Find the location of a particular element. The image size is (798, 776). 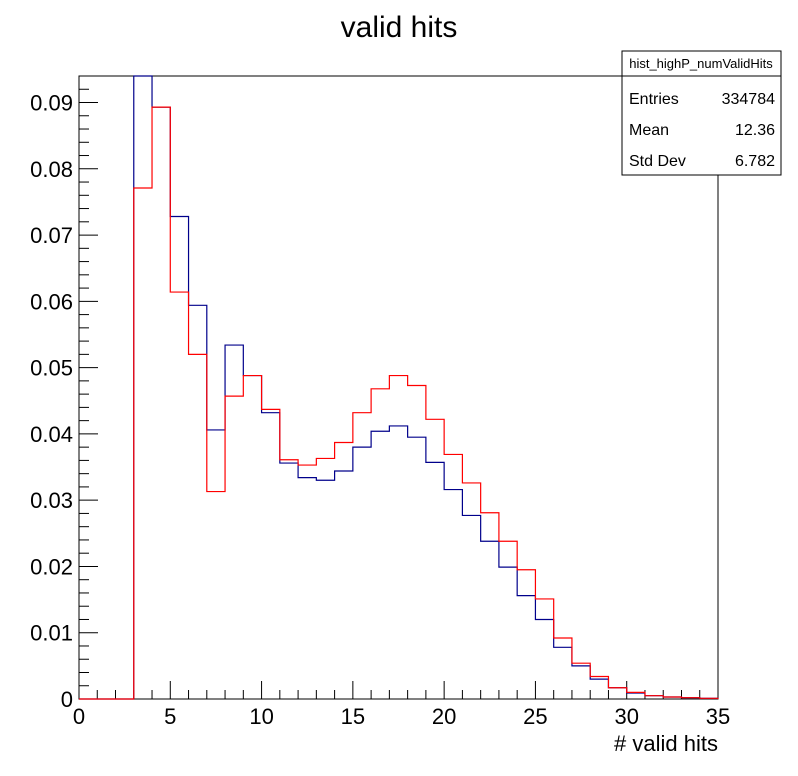

stats-stddev-label: Std Dev is located at coordinates (657, 161).